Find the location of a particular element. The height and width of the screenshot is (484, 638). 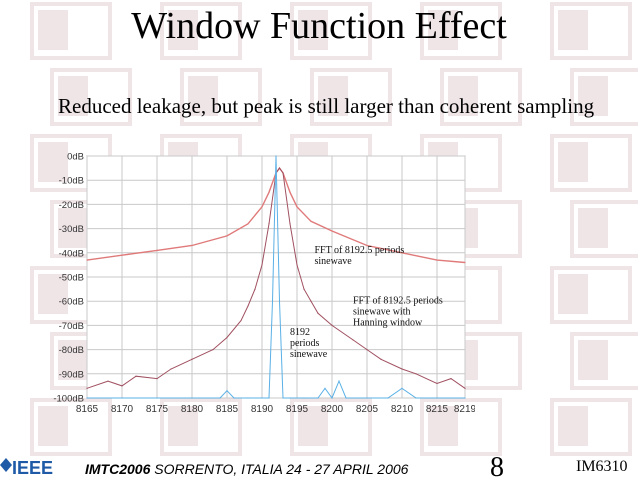

x-tick-label: 8200 is located at coordinates (332, 409).